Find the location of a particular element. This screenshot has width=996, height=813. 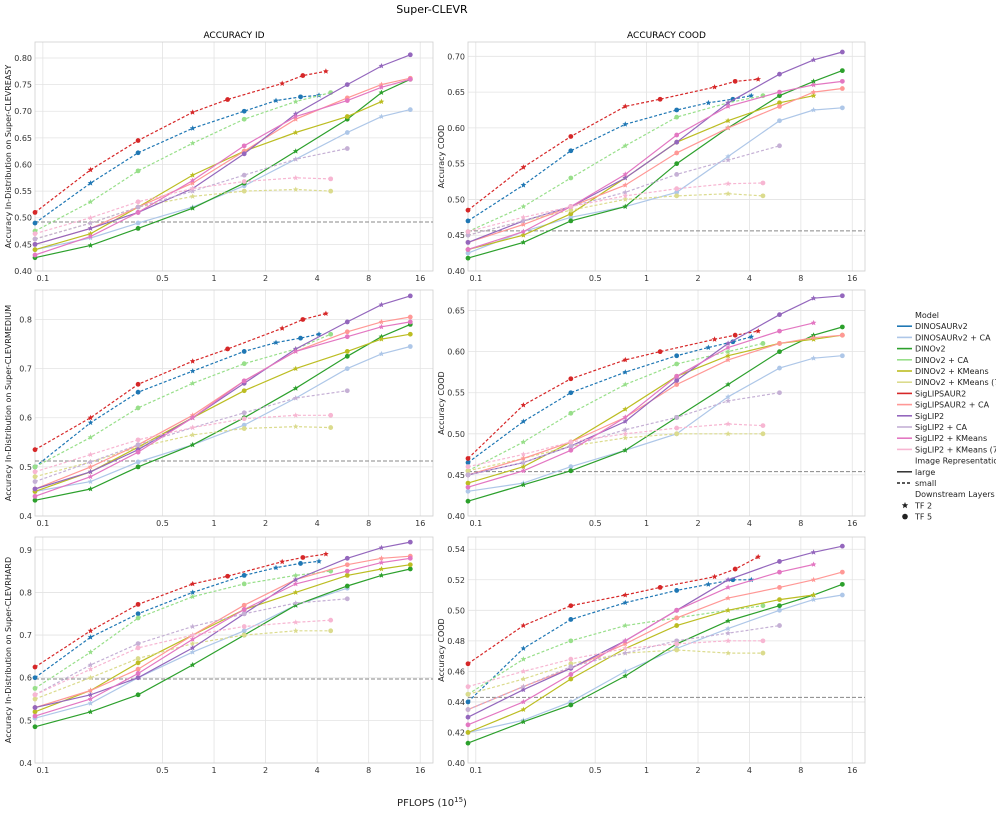

x-tick-label: 2 is located at coordinates (265, 523).